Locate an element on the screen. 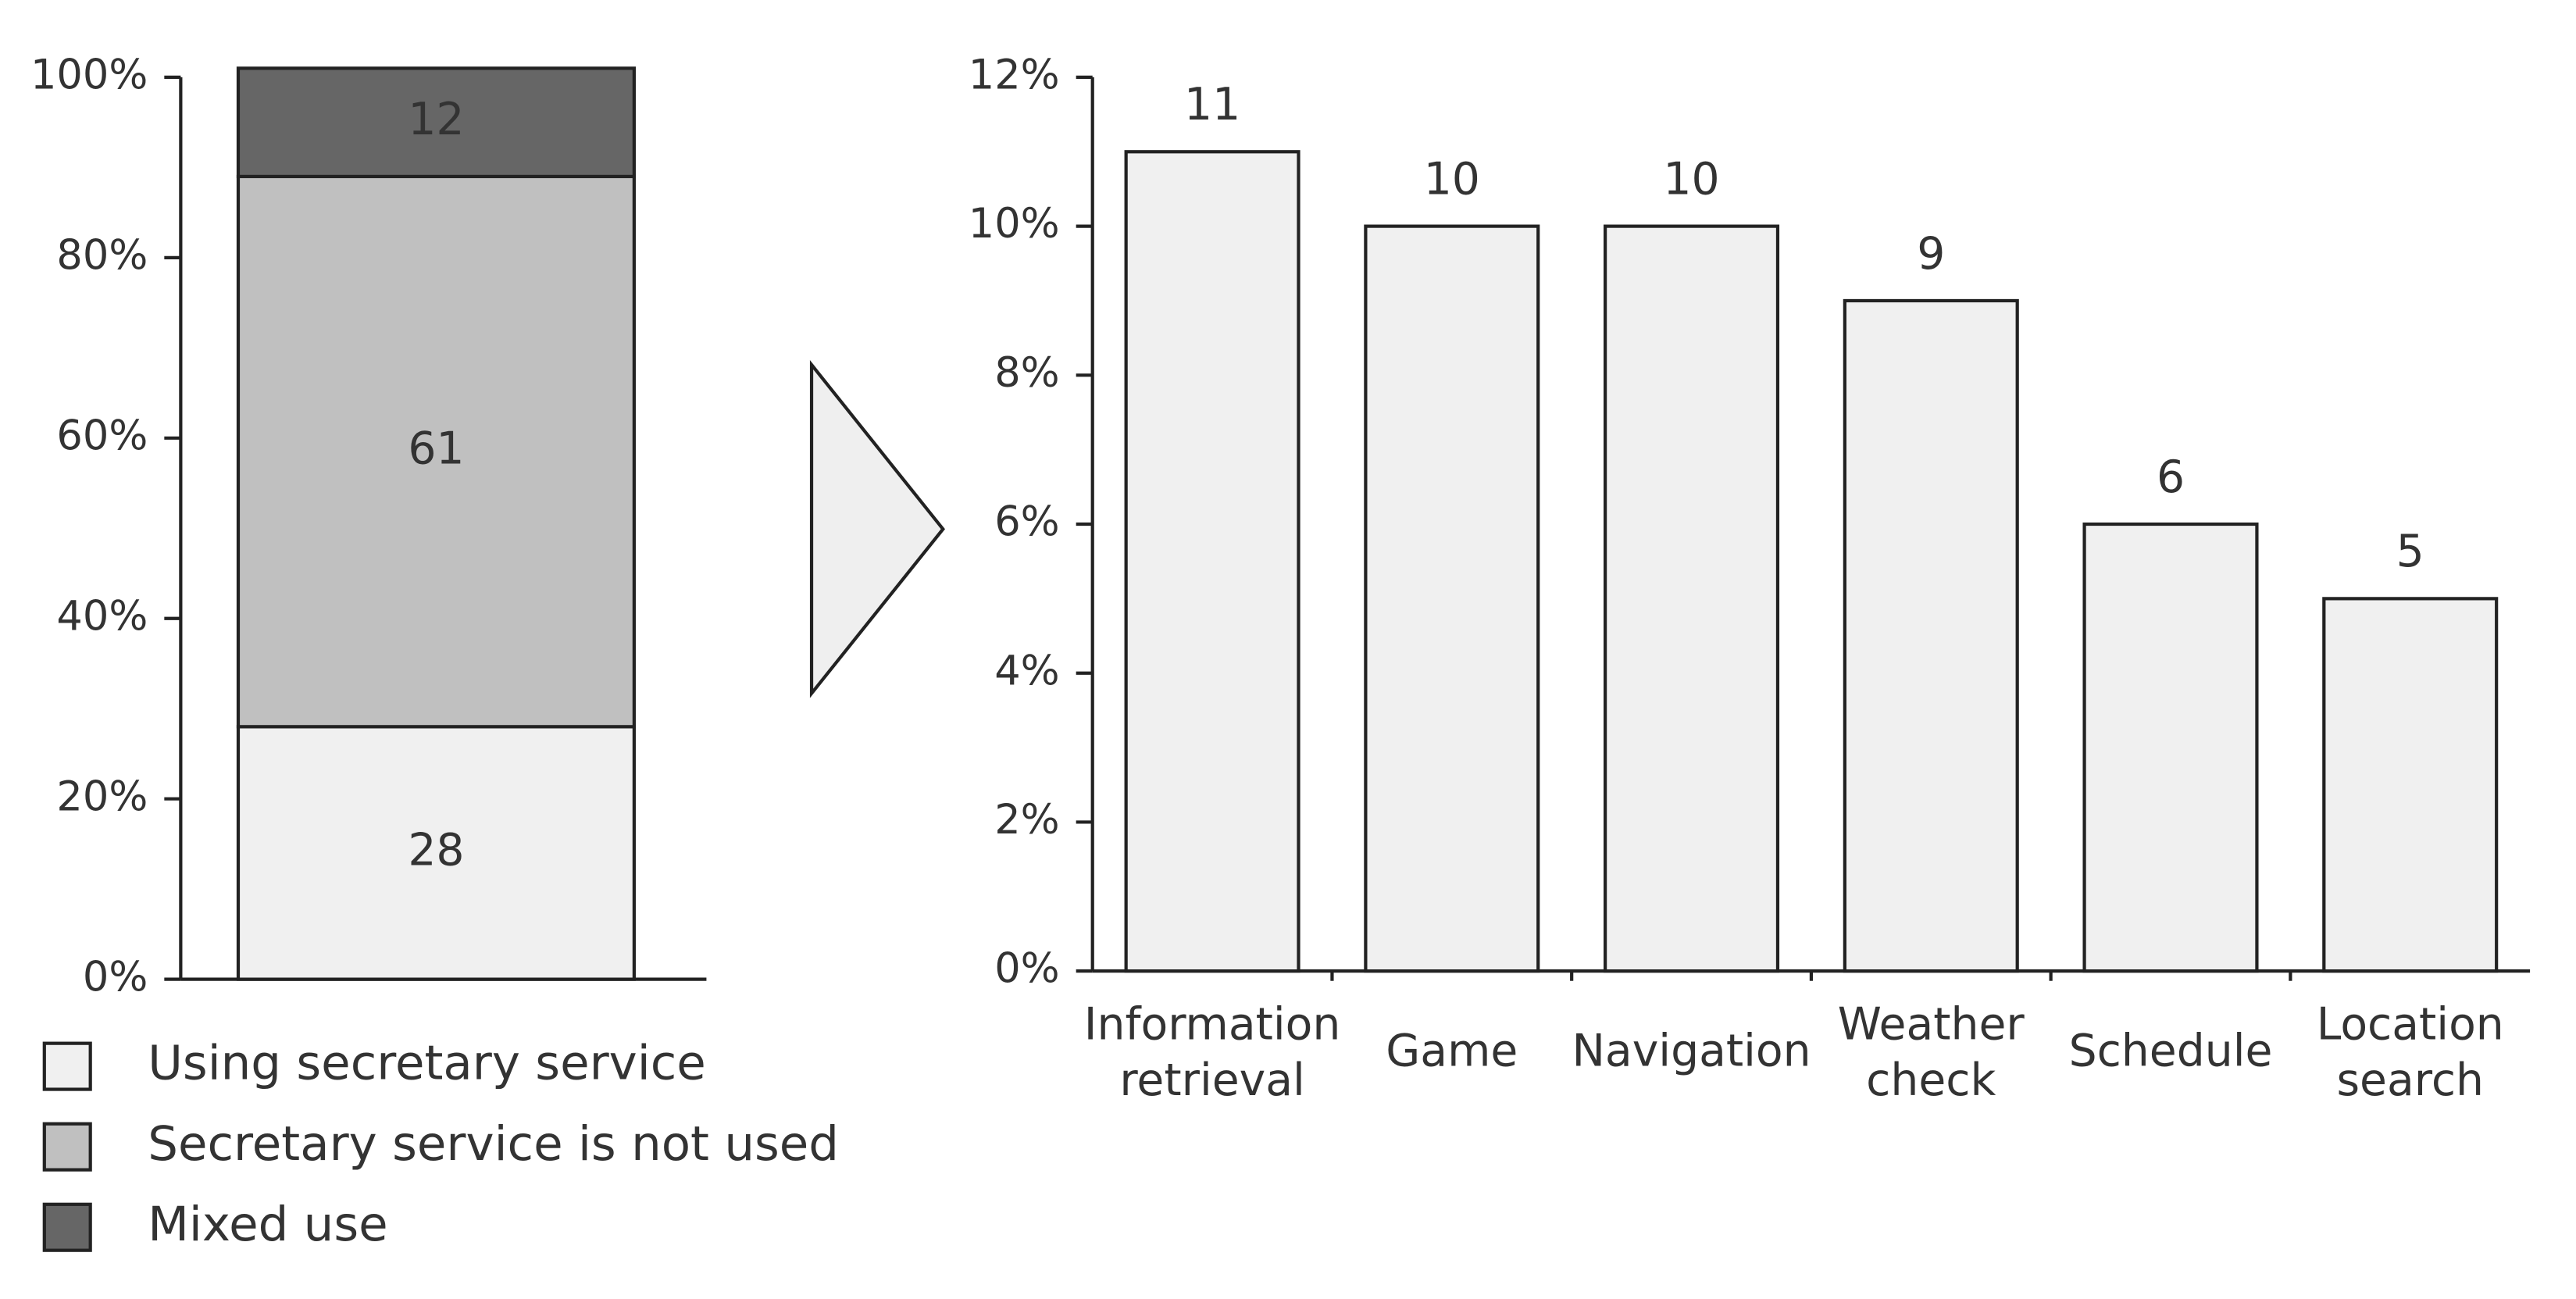 The image size is (2576, 1299). legend-label: Using secretary service is located at coordinates (426, 1063).